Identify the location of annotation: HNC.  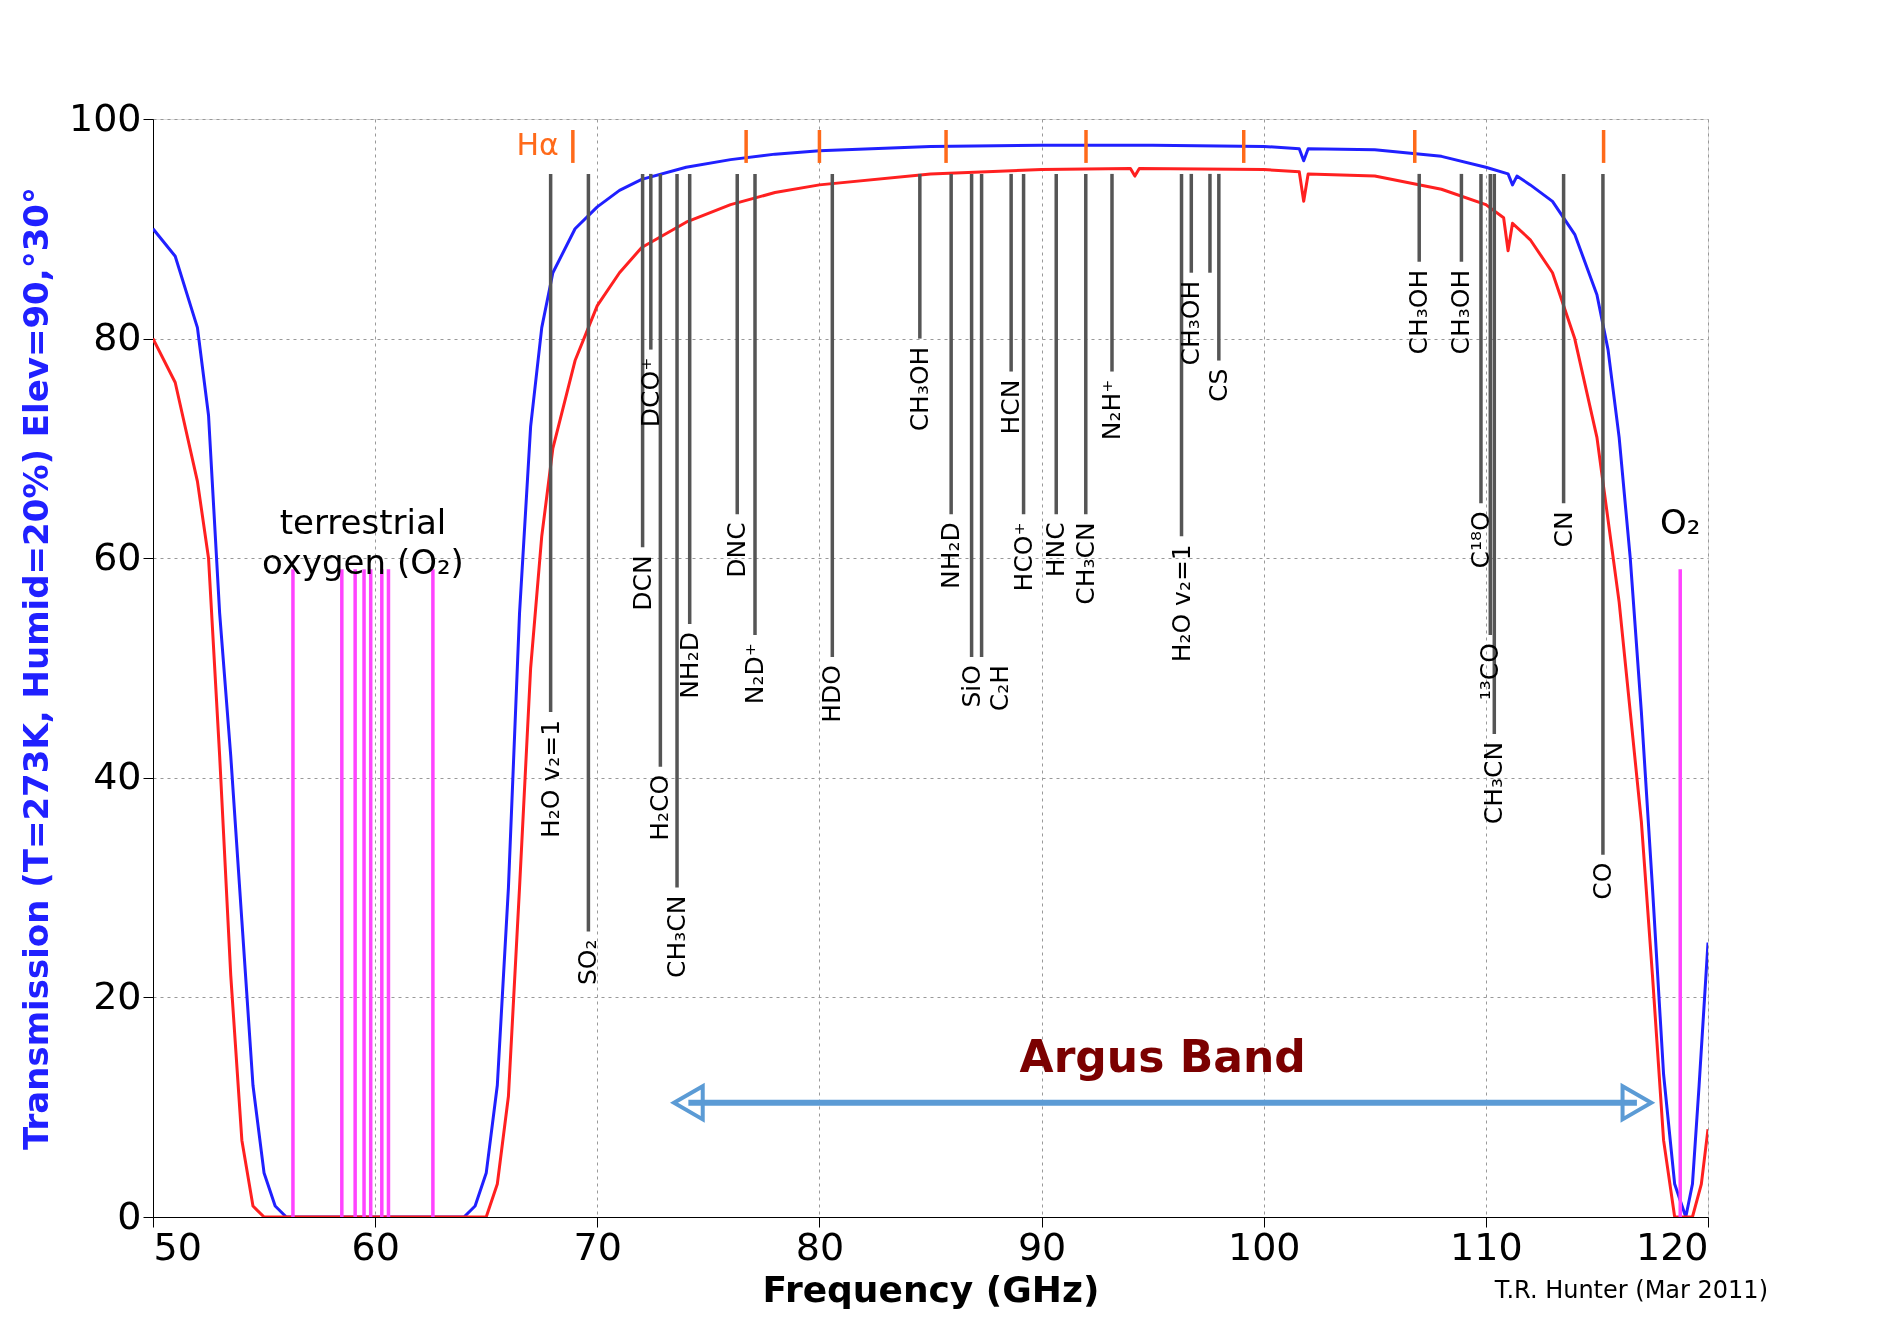
(1056, 550).